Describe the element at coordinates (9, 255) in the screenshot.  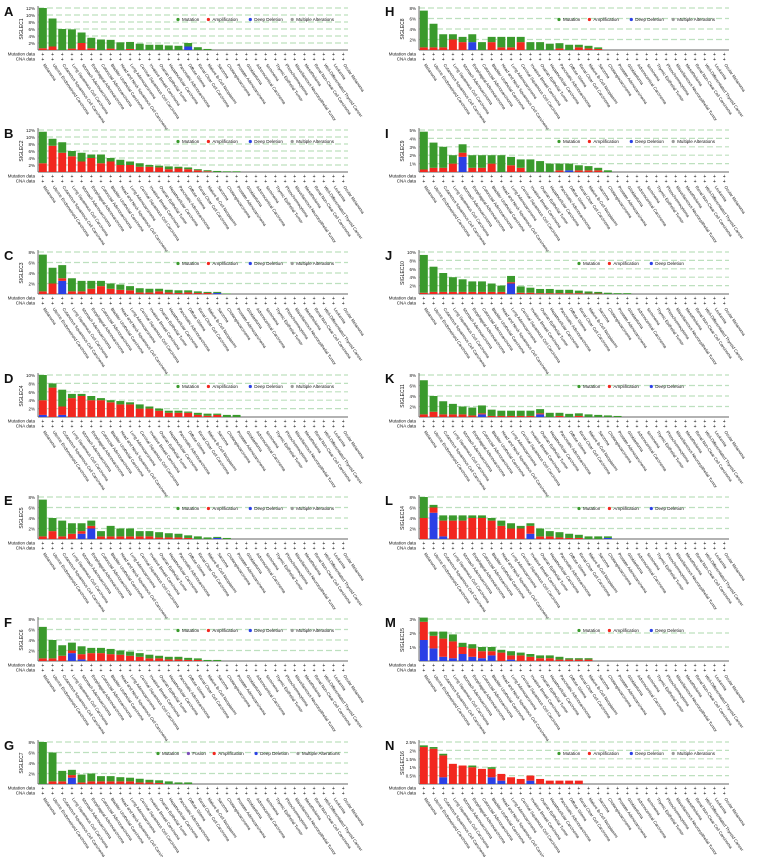
I see `panel-letter: C` at that location.